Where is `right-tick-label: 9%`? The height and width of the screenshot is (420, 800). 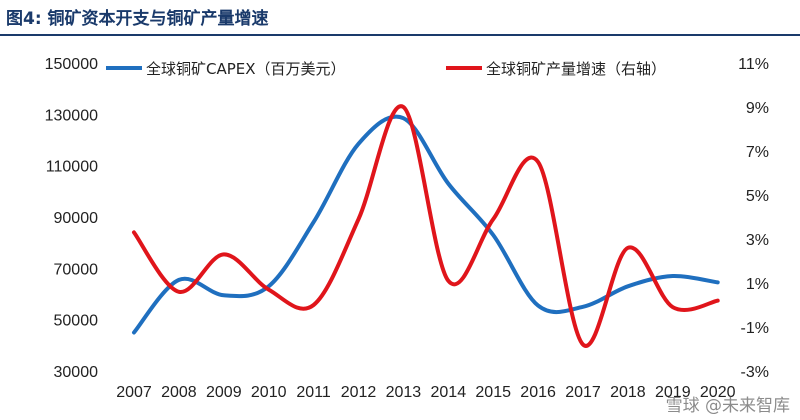
right-tick-label: 9% is located at coordinates (757, 108).